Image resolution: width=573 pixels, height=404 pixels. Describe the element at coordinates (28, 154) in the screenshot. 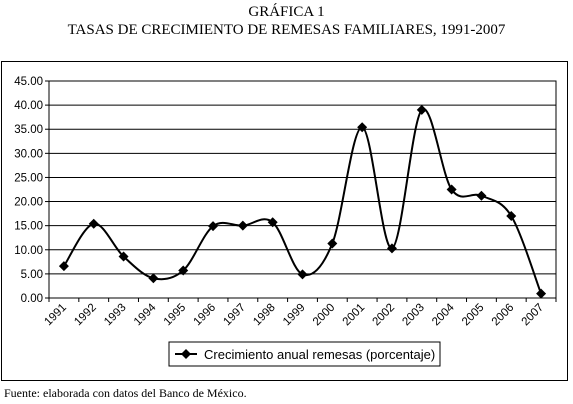

I see `y-tick-label: 30.00` at that location.